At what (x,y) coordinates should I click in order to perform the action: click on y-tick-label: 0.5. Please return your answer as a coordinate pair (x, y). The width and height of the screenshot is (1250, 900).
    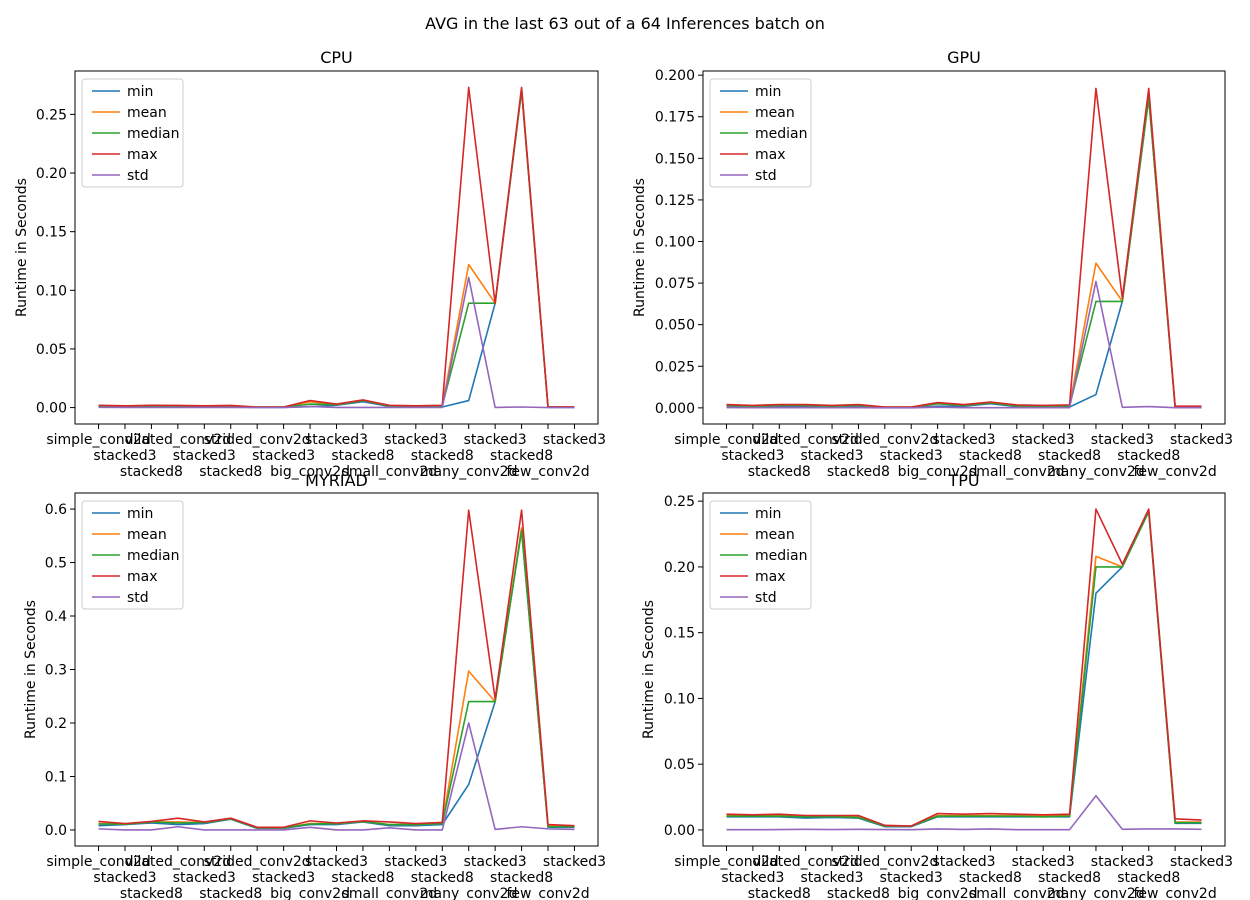
    Looking at the image, I should click on (56, 564).